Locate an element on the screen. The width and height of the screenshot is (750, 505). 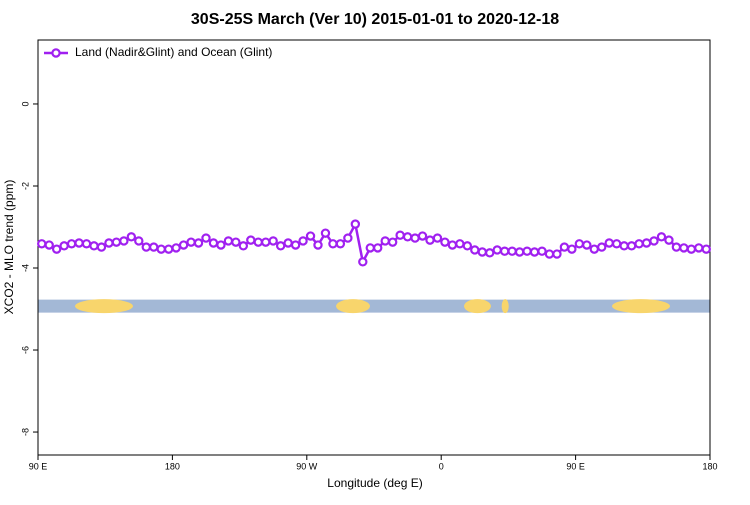
x-tick-label: 90 W is located at coordinates (307, 466).